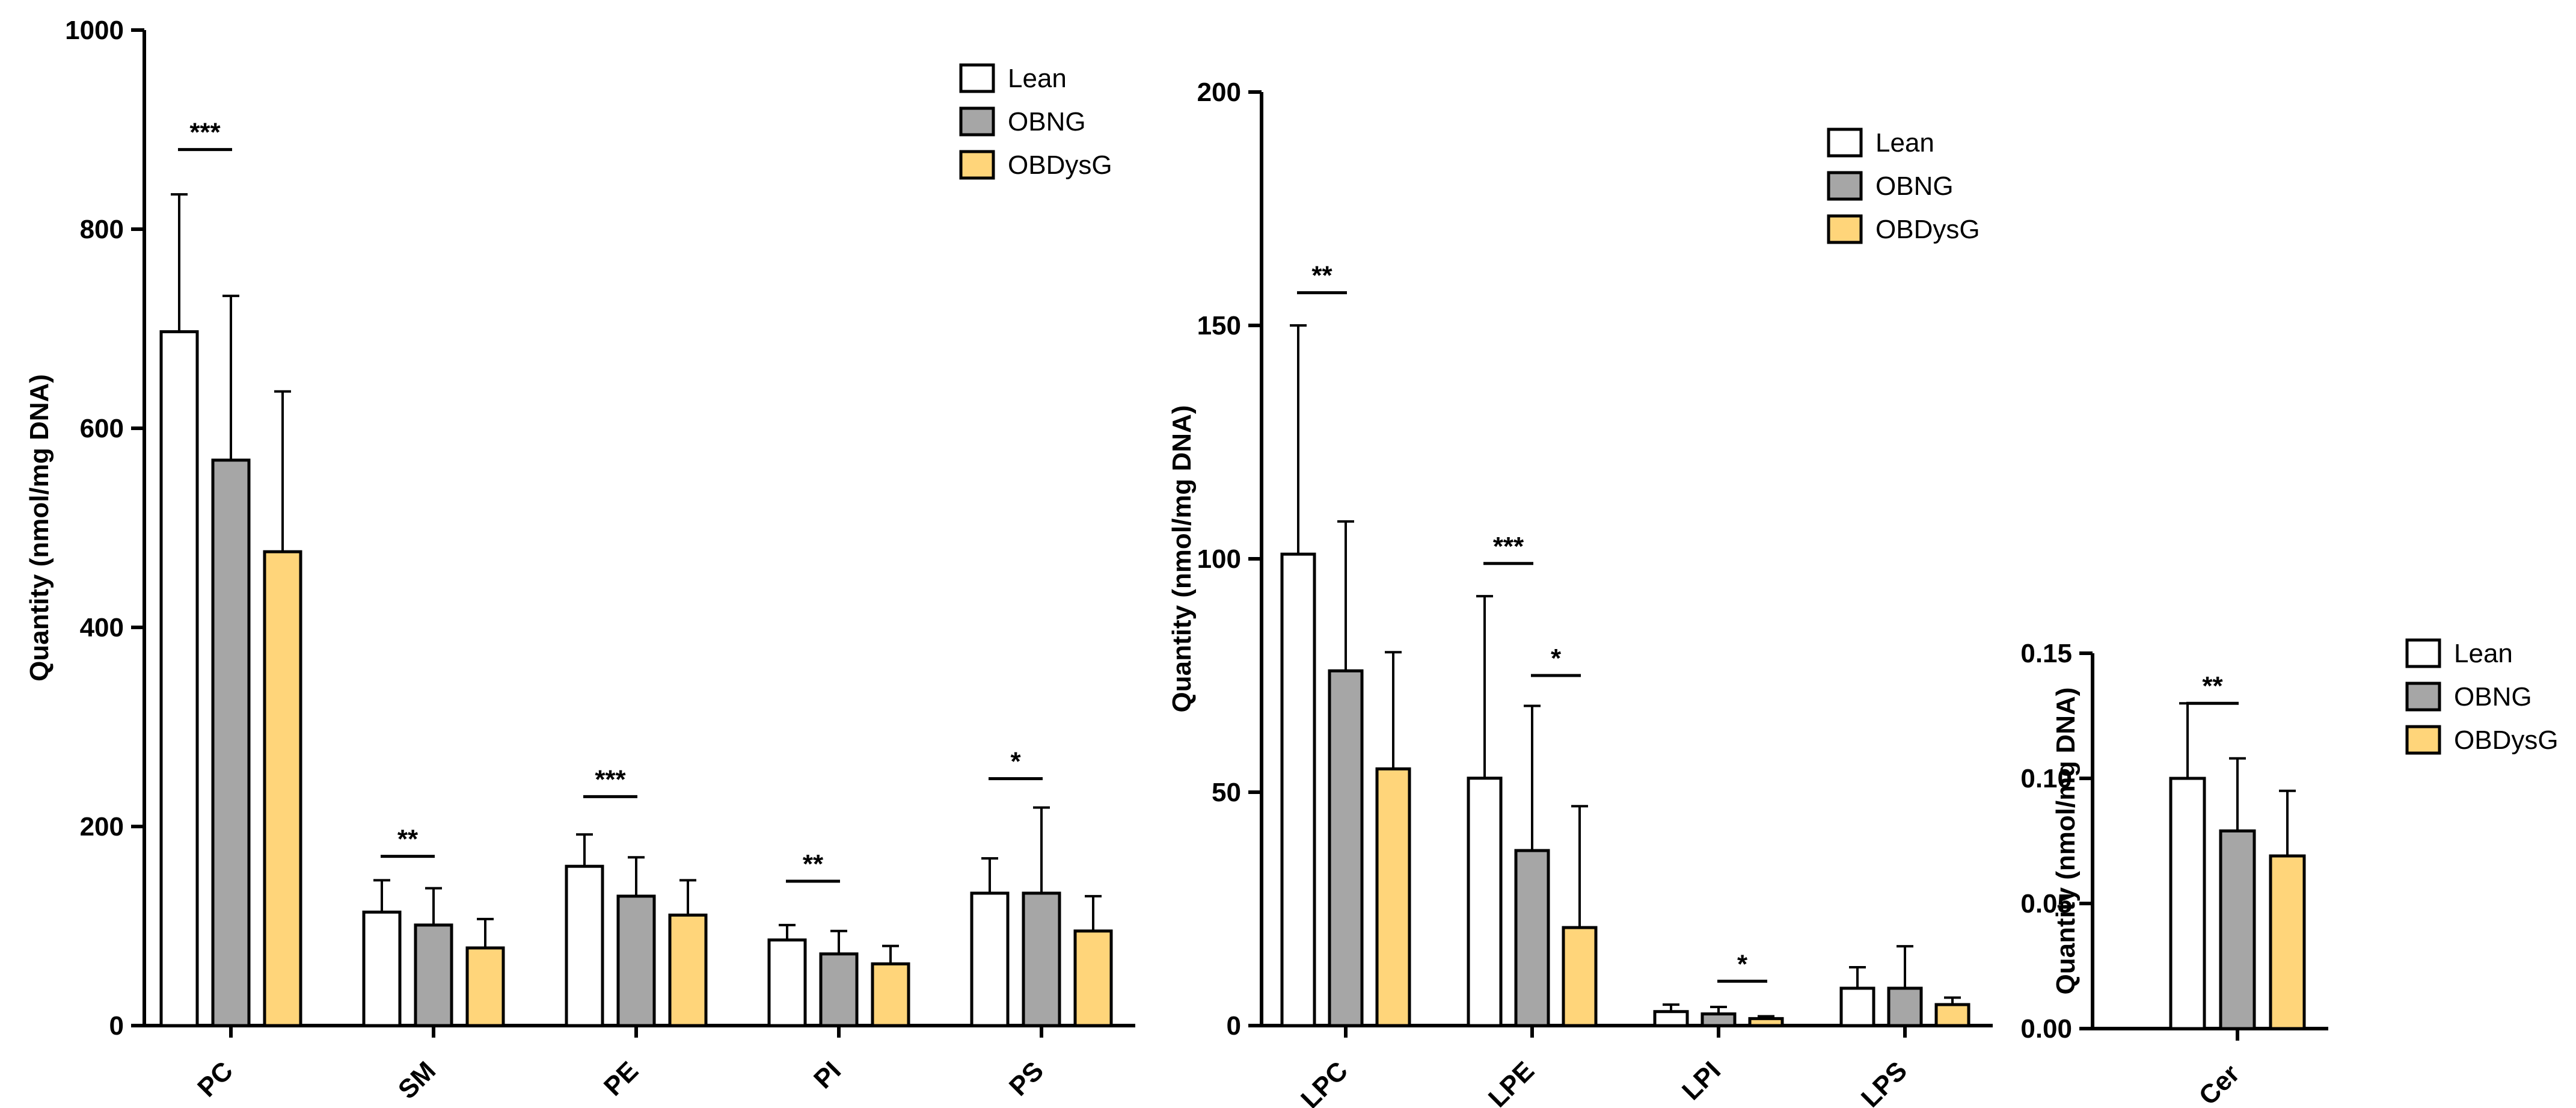 The width and height of the screenshot is (2576, 1108). I want to click on bar-lean-cer, so click(2187, 904).